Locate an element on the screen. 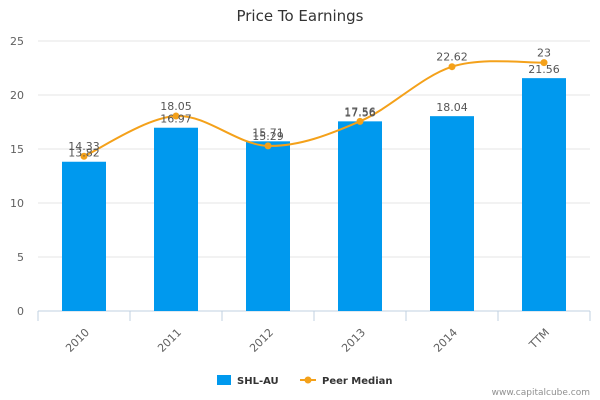  y-tick-label-5: 5 is located at coordinates (20, 257).